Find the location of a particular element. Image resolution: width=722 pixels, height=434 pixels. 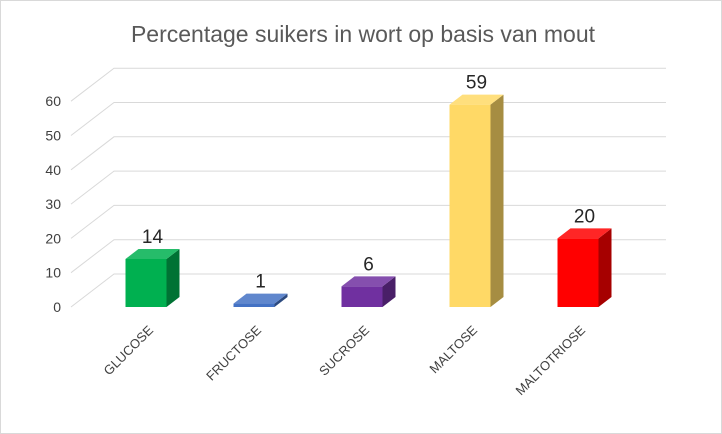

y-tick-label: 30 is located at coordinates (53, 204).